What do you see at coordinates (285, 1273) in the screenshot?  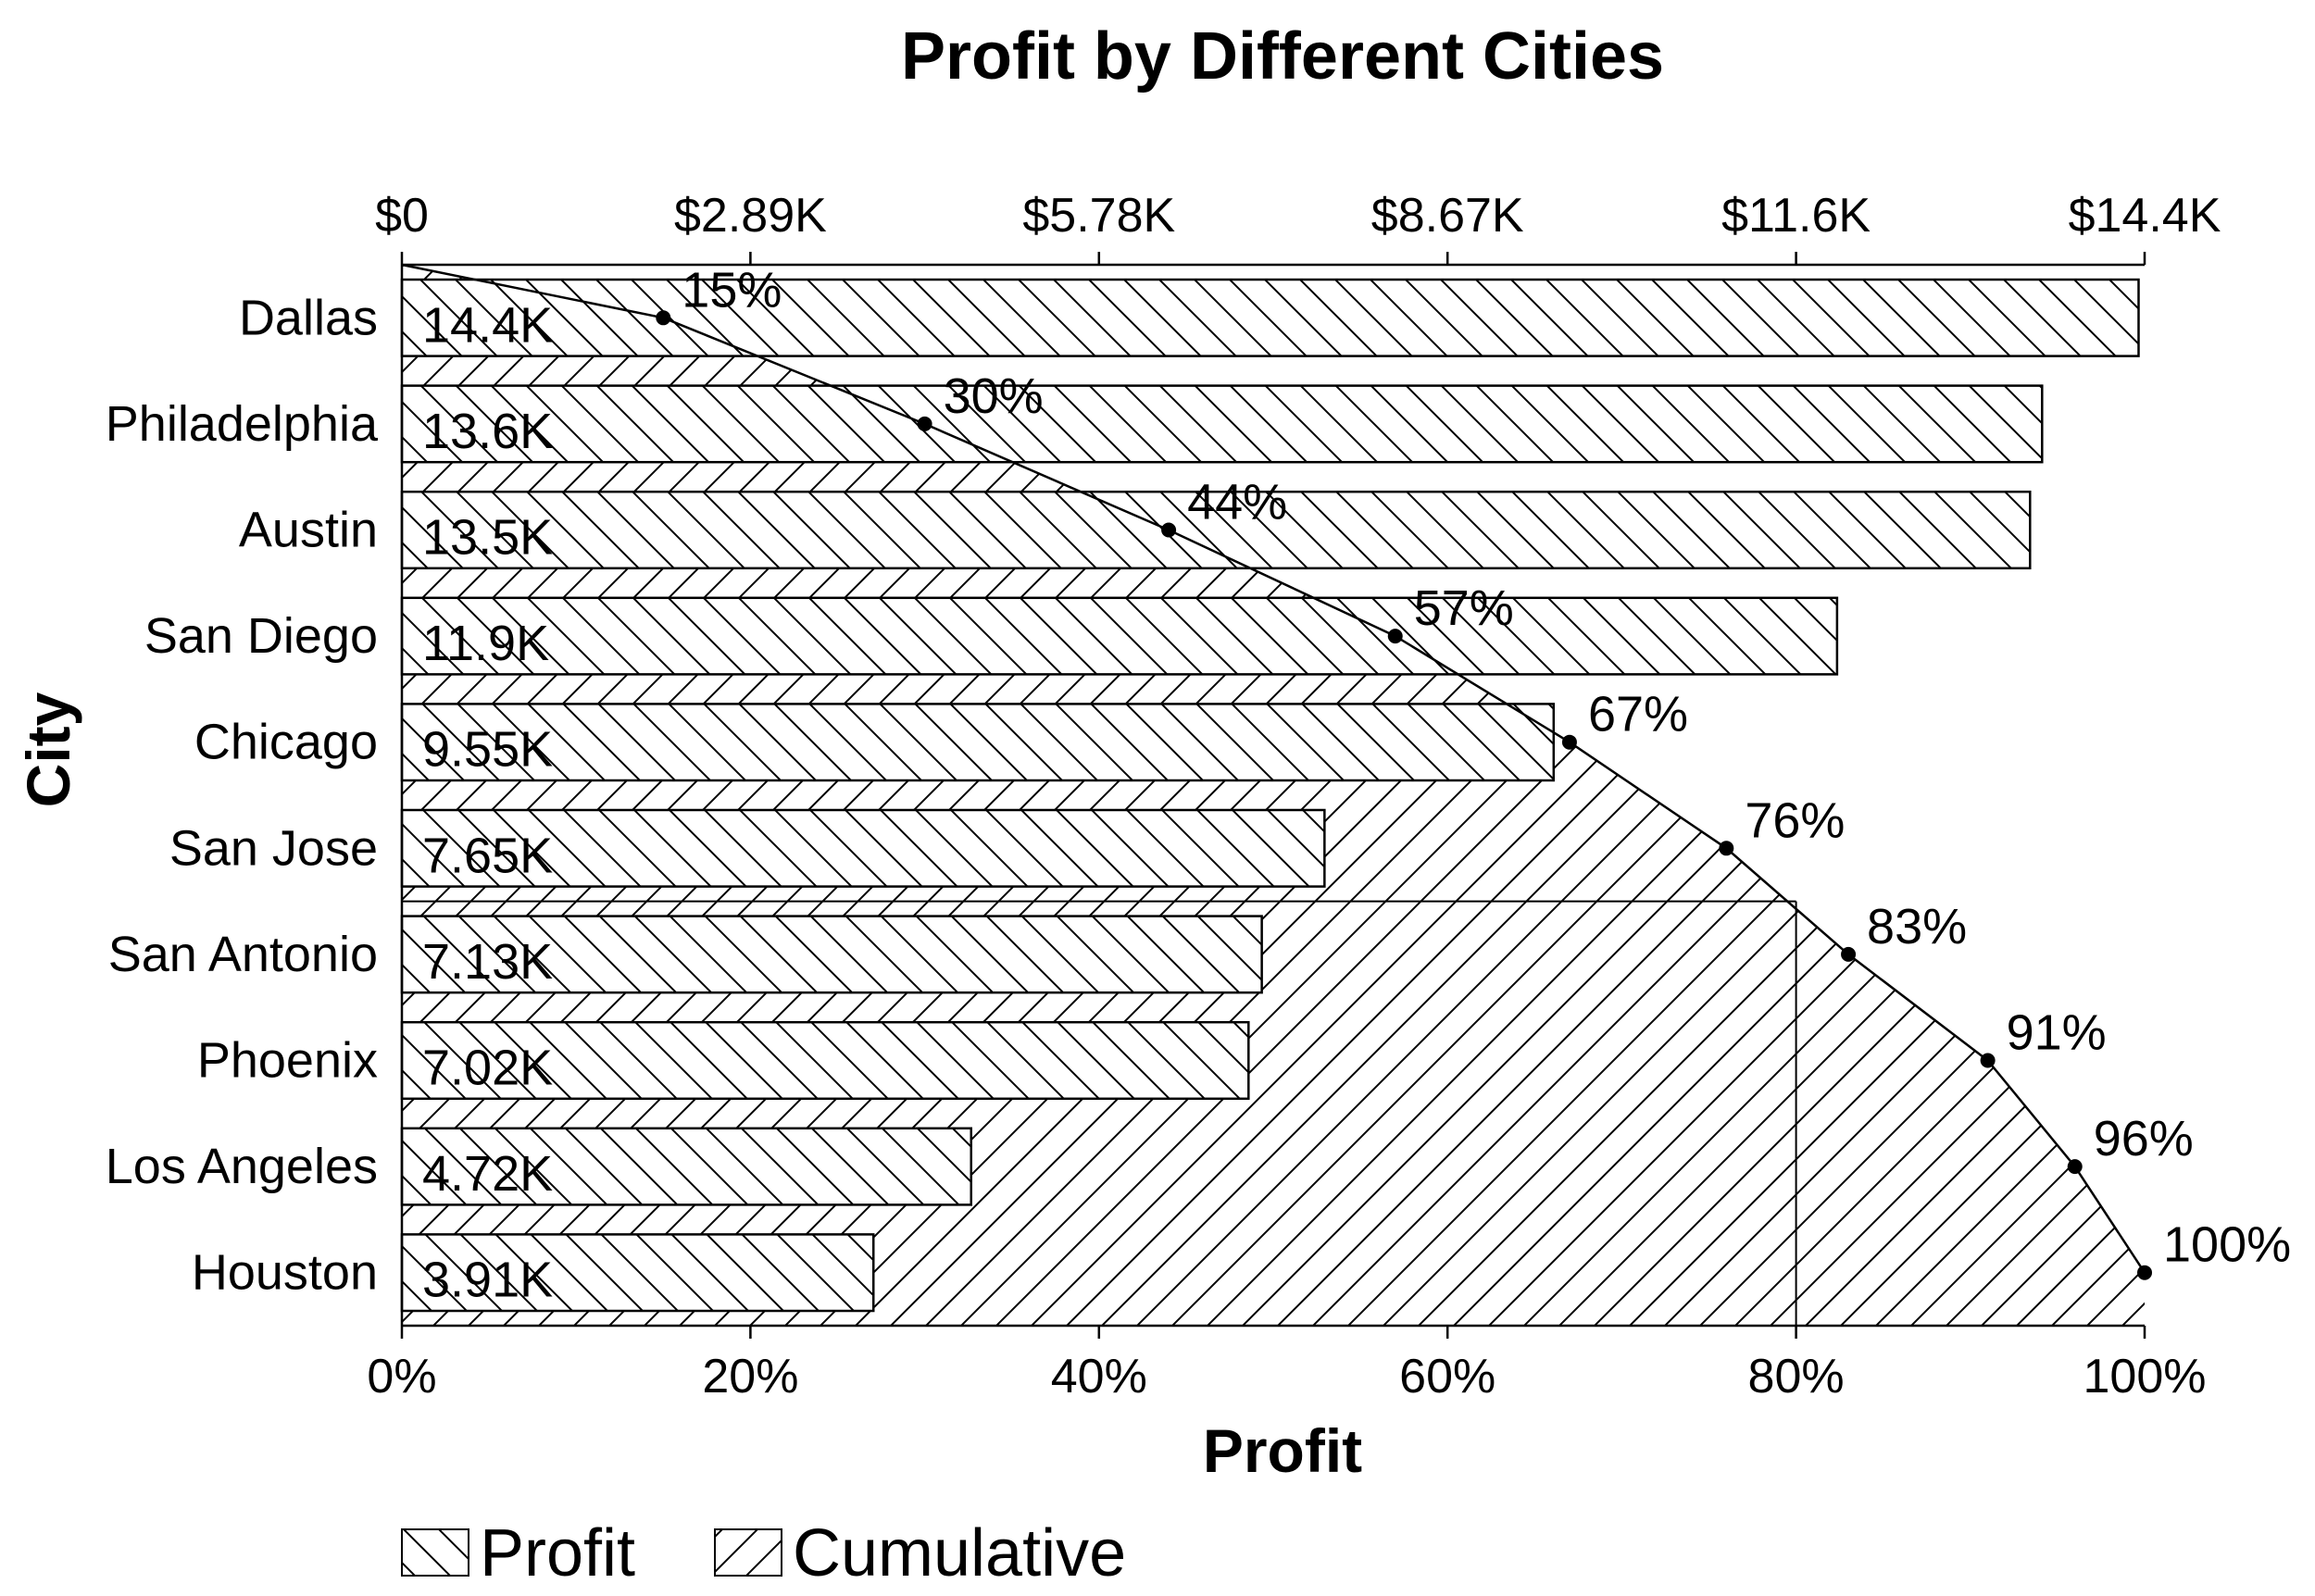 I see `category-label: Houston` at bounding box center [285, 1273].